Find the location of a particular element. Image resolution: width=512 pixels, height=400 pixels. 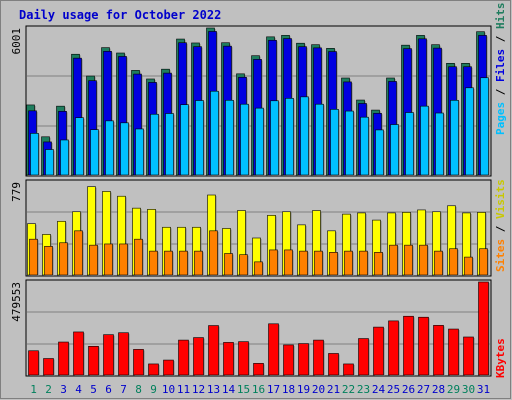

chart-title: Daily usage for October 2022 is located at coordinates (120, 15).